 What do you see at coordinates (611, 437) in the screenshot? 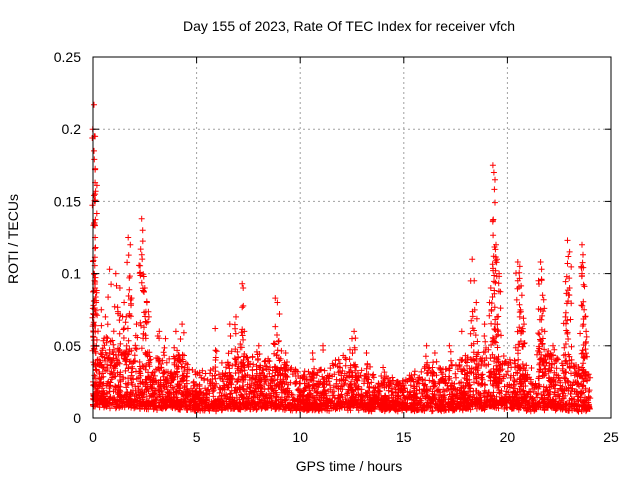
I see `x-tick-label: 25` at bounding box center [611, 437].